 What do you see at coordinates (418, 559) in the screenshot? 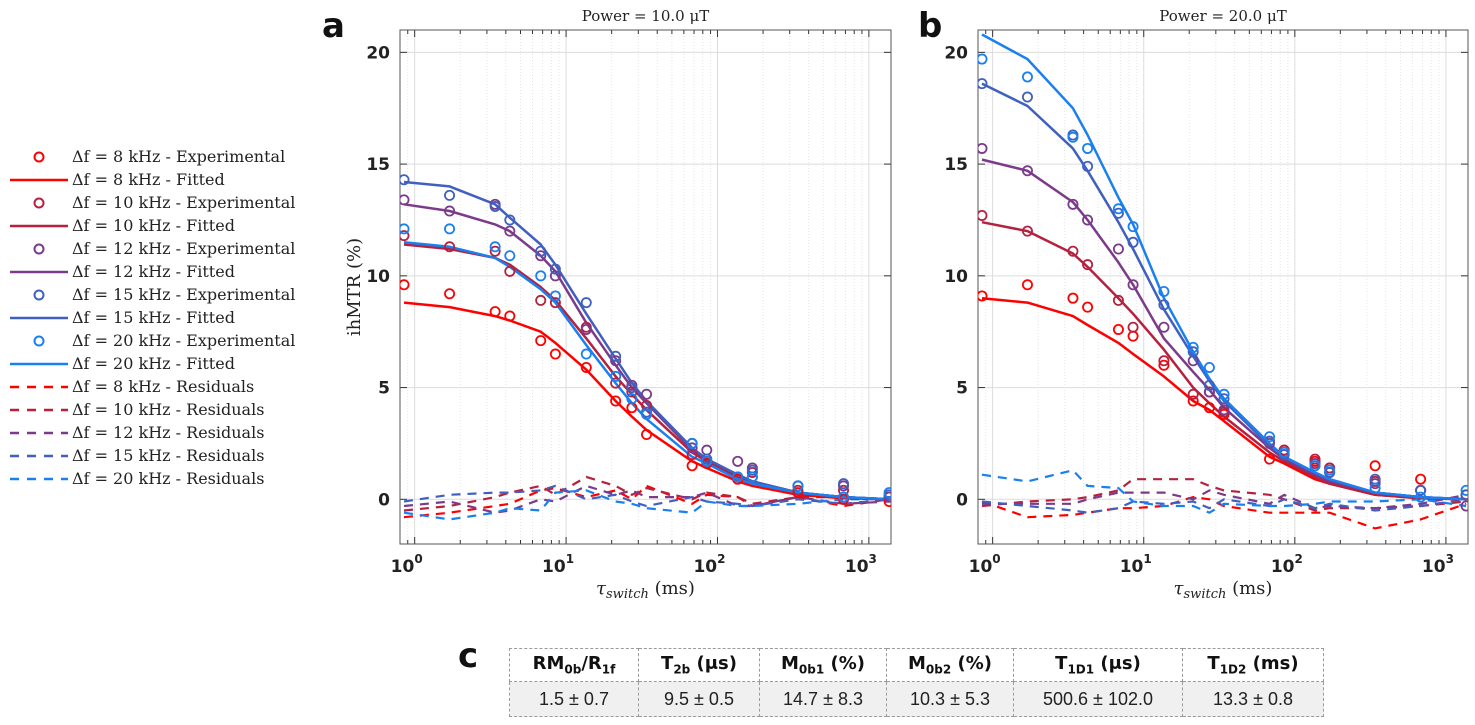
I see `x-tick-exponent: 0` at bounding box center [418, 559].